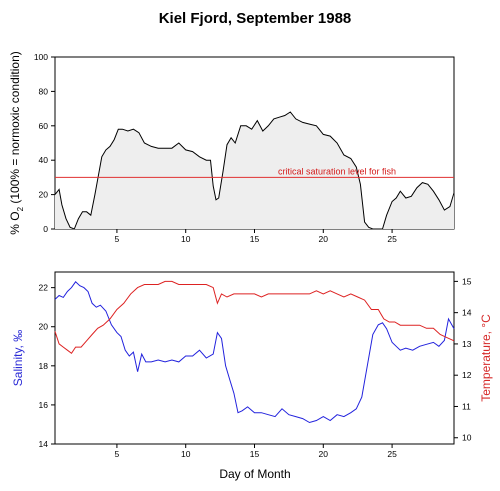 The height and width of the screenshot is (491, 500). What do you see at coordinates (255, 18) in the screenshot?
I see `chart-title: Kiel Fjord, September 1988` at bounding box center [255, 18].